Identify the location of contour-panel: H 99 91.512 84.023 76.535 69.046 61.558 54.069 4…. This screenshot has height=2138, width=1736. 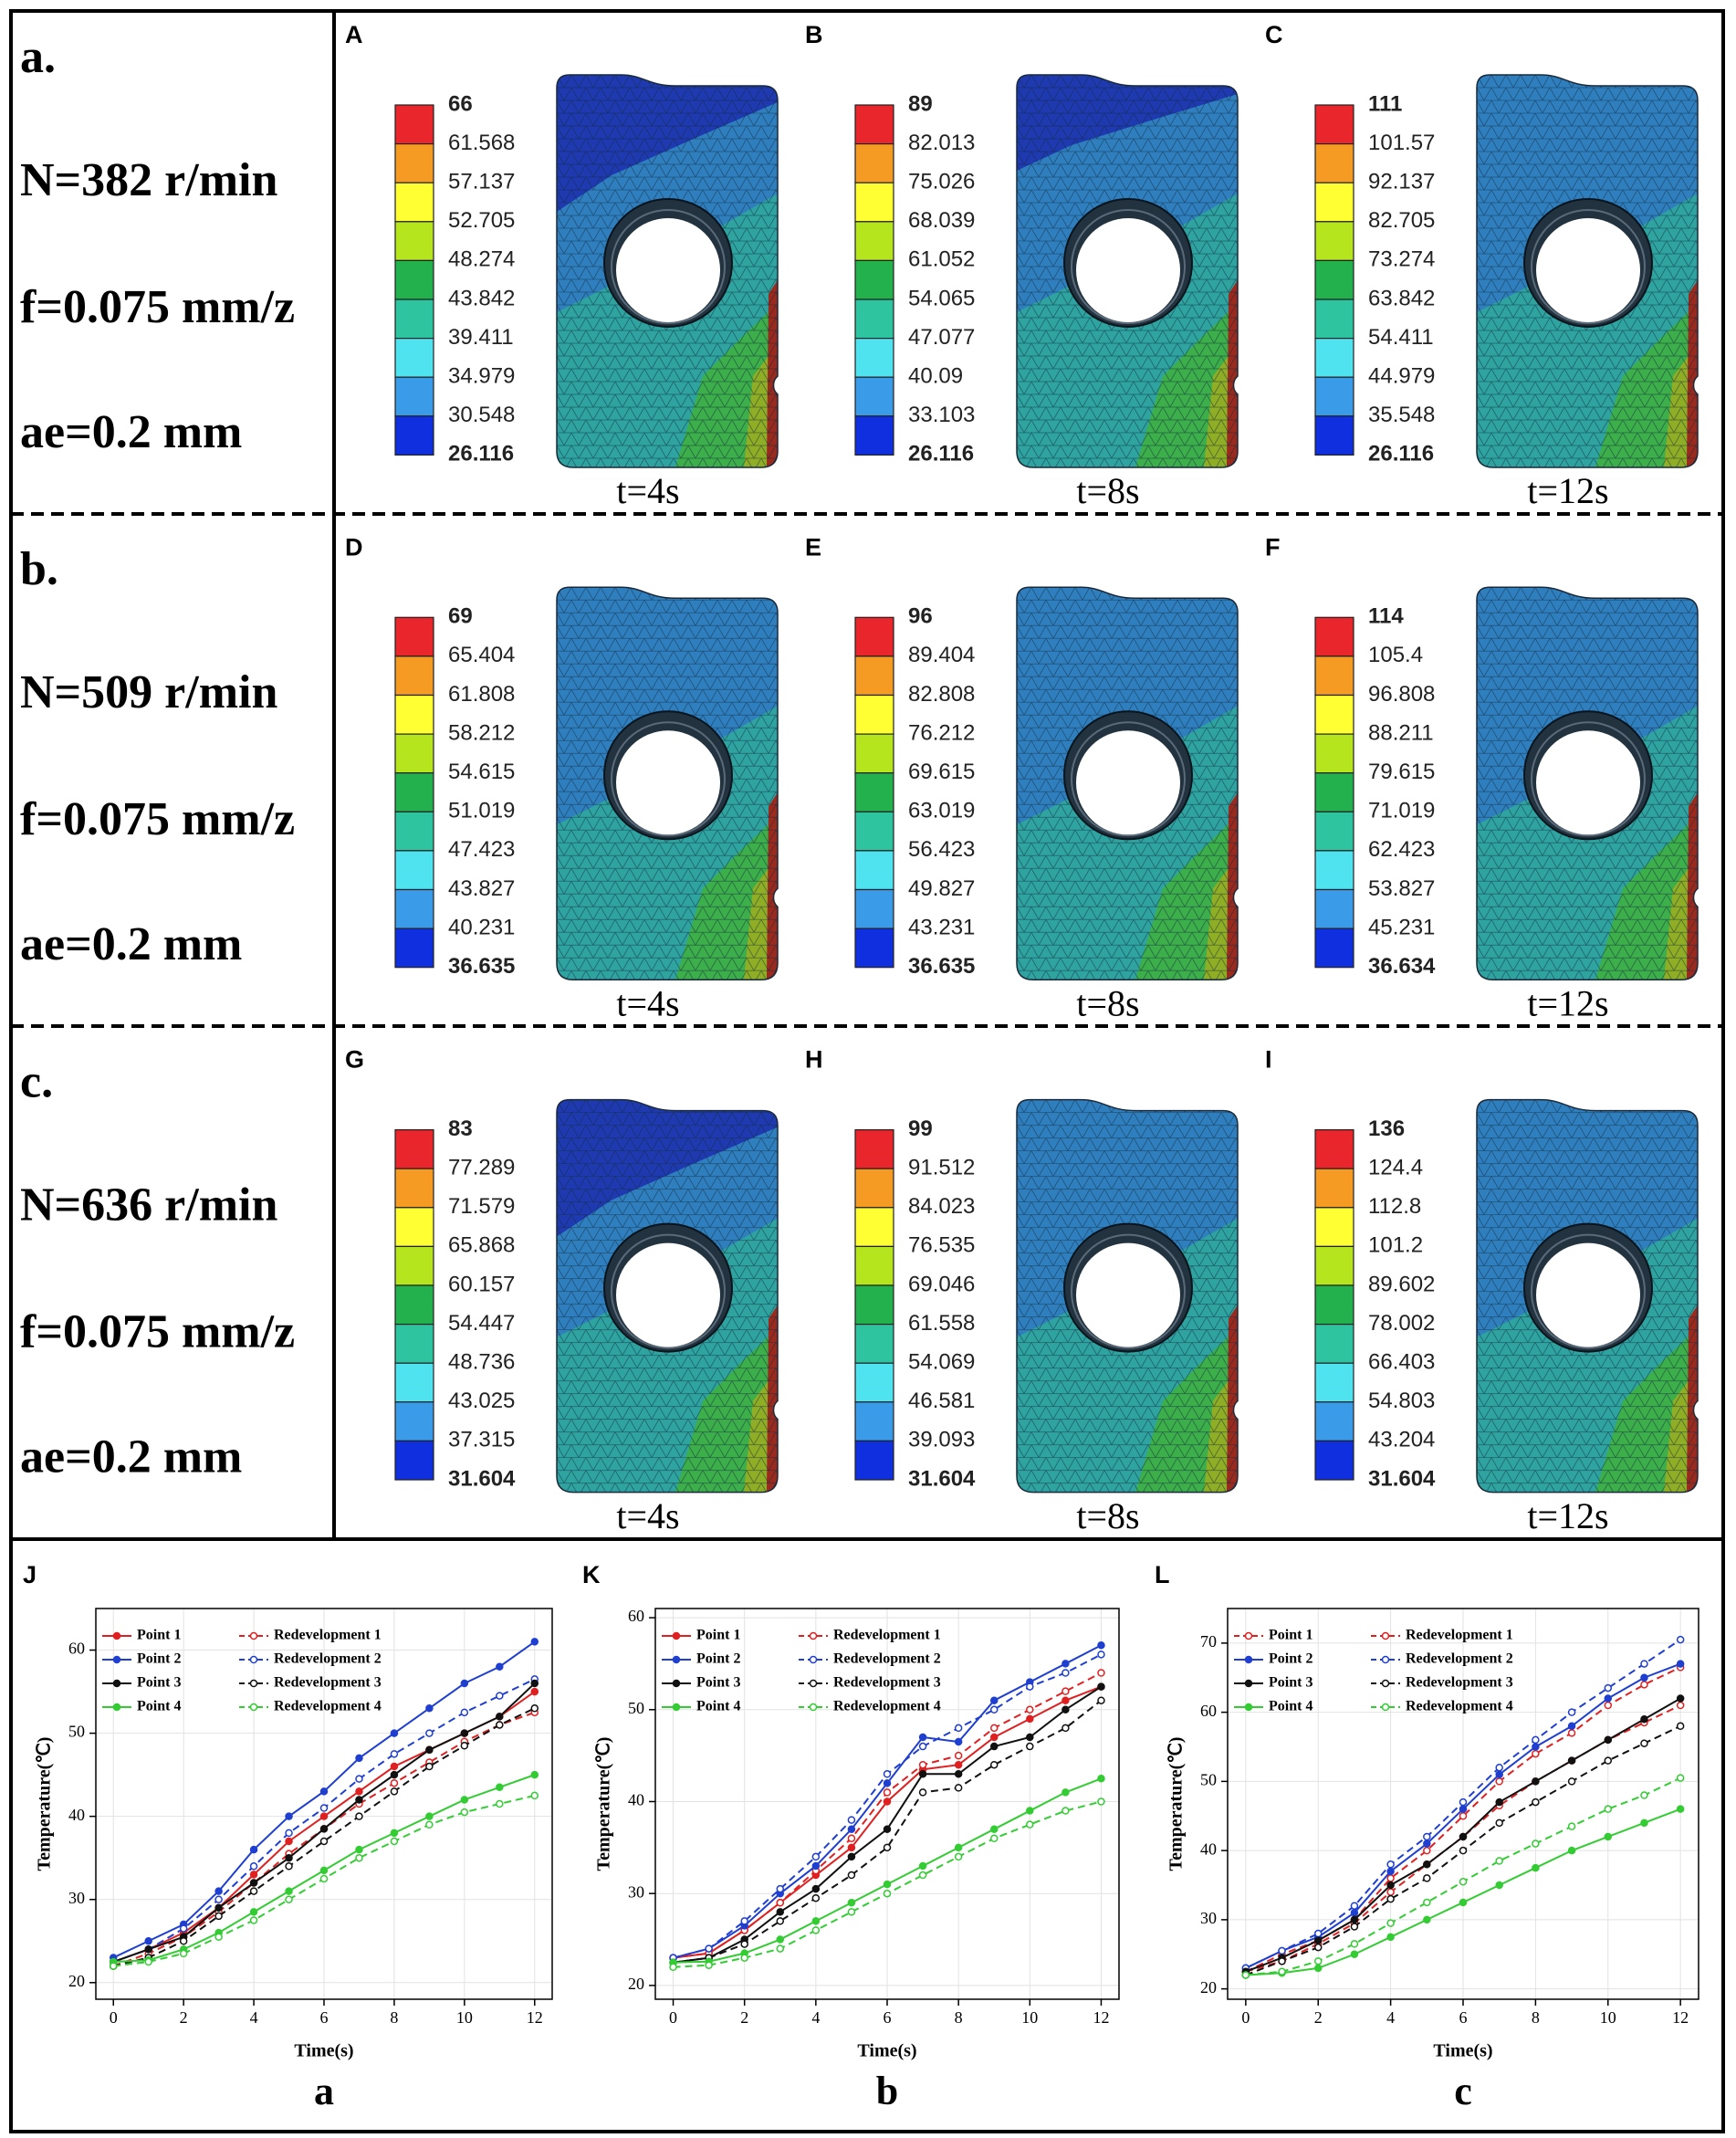
(1022, 1291).